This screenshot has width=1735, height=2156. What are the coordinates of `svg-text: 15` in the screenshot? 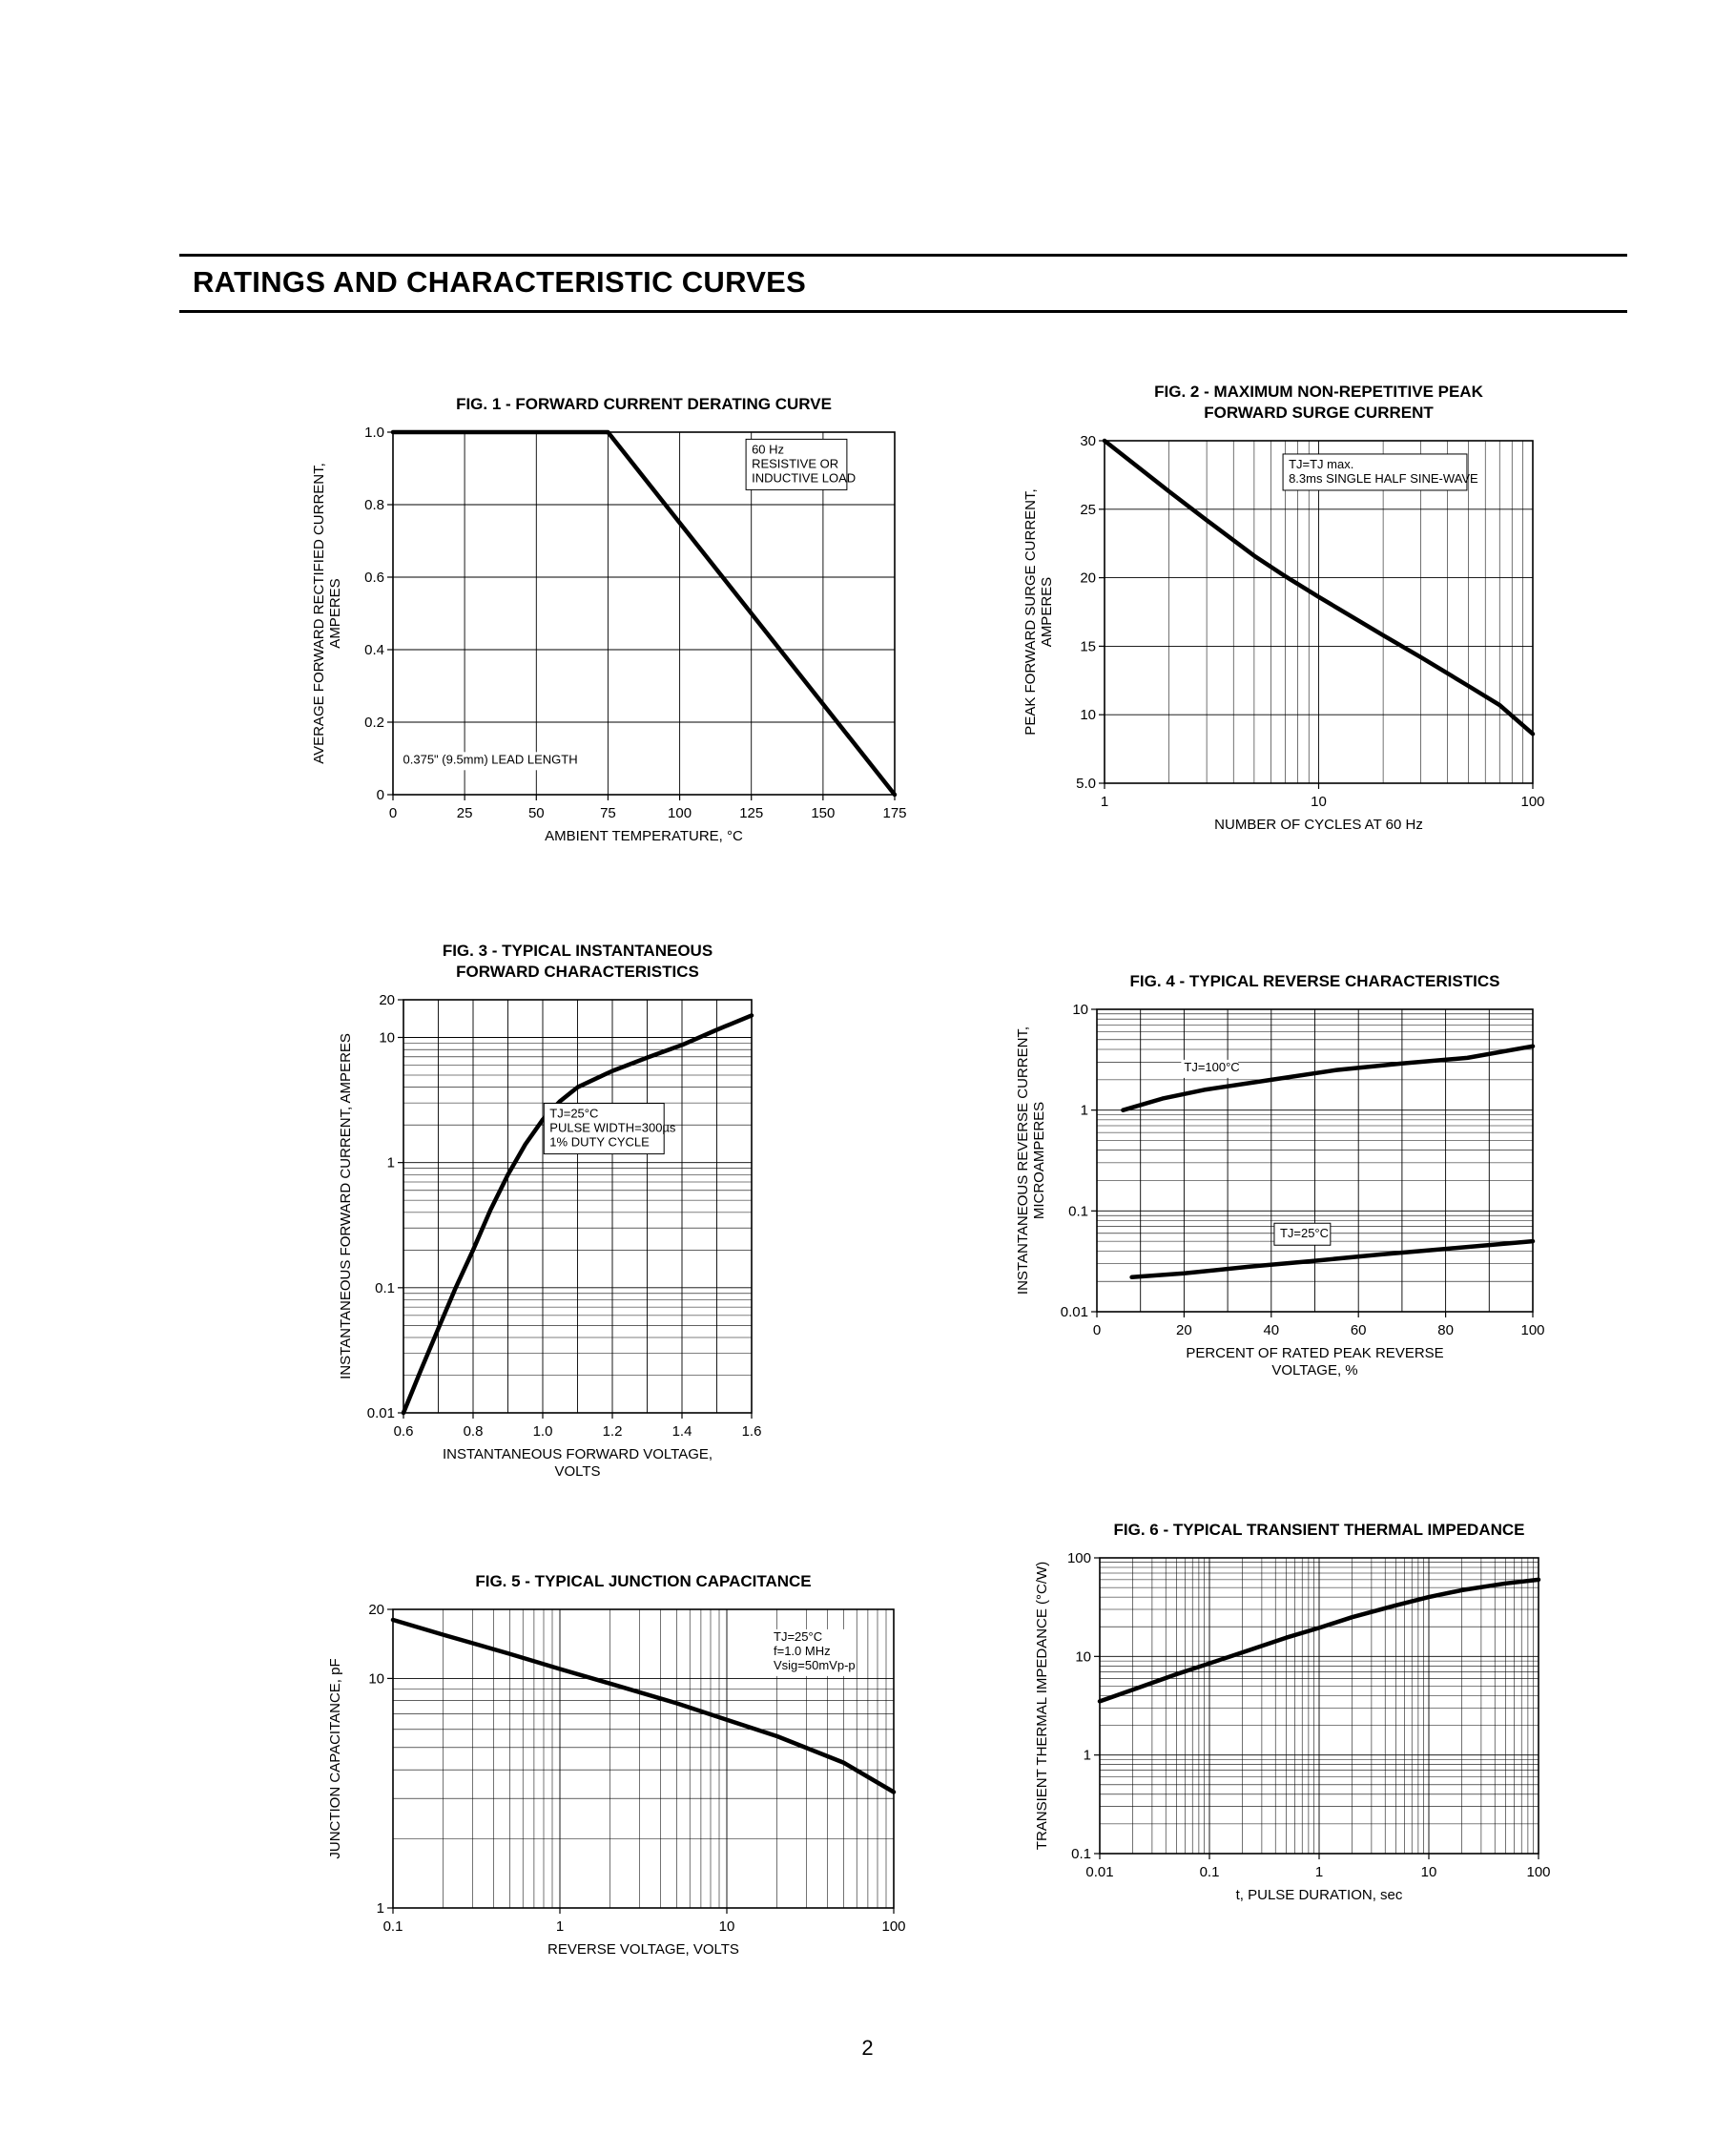 It's located at (1088, 646).